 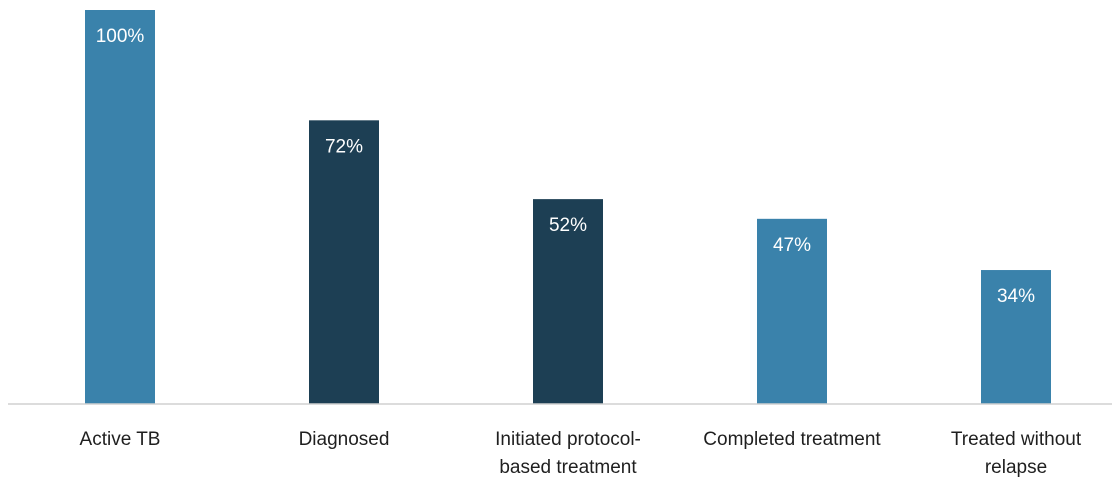 I want to click on category-label-1-line-0: Diagnosed, so click(x=344, y=439).